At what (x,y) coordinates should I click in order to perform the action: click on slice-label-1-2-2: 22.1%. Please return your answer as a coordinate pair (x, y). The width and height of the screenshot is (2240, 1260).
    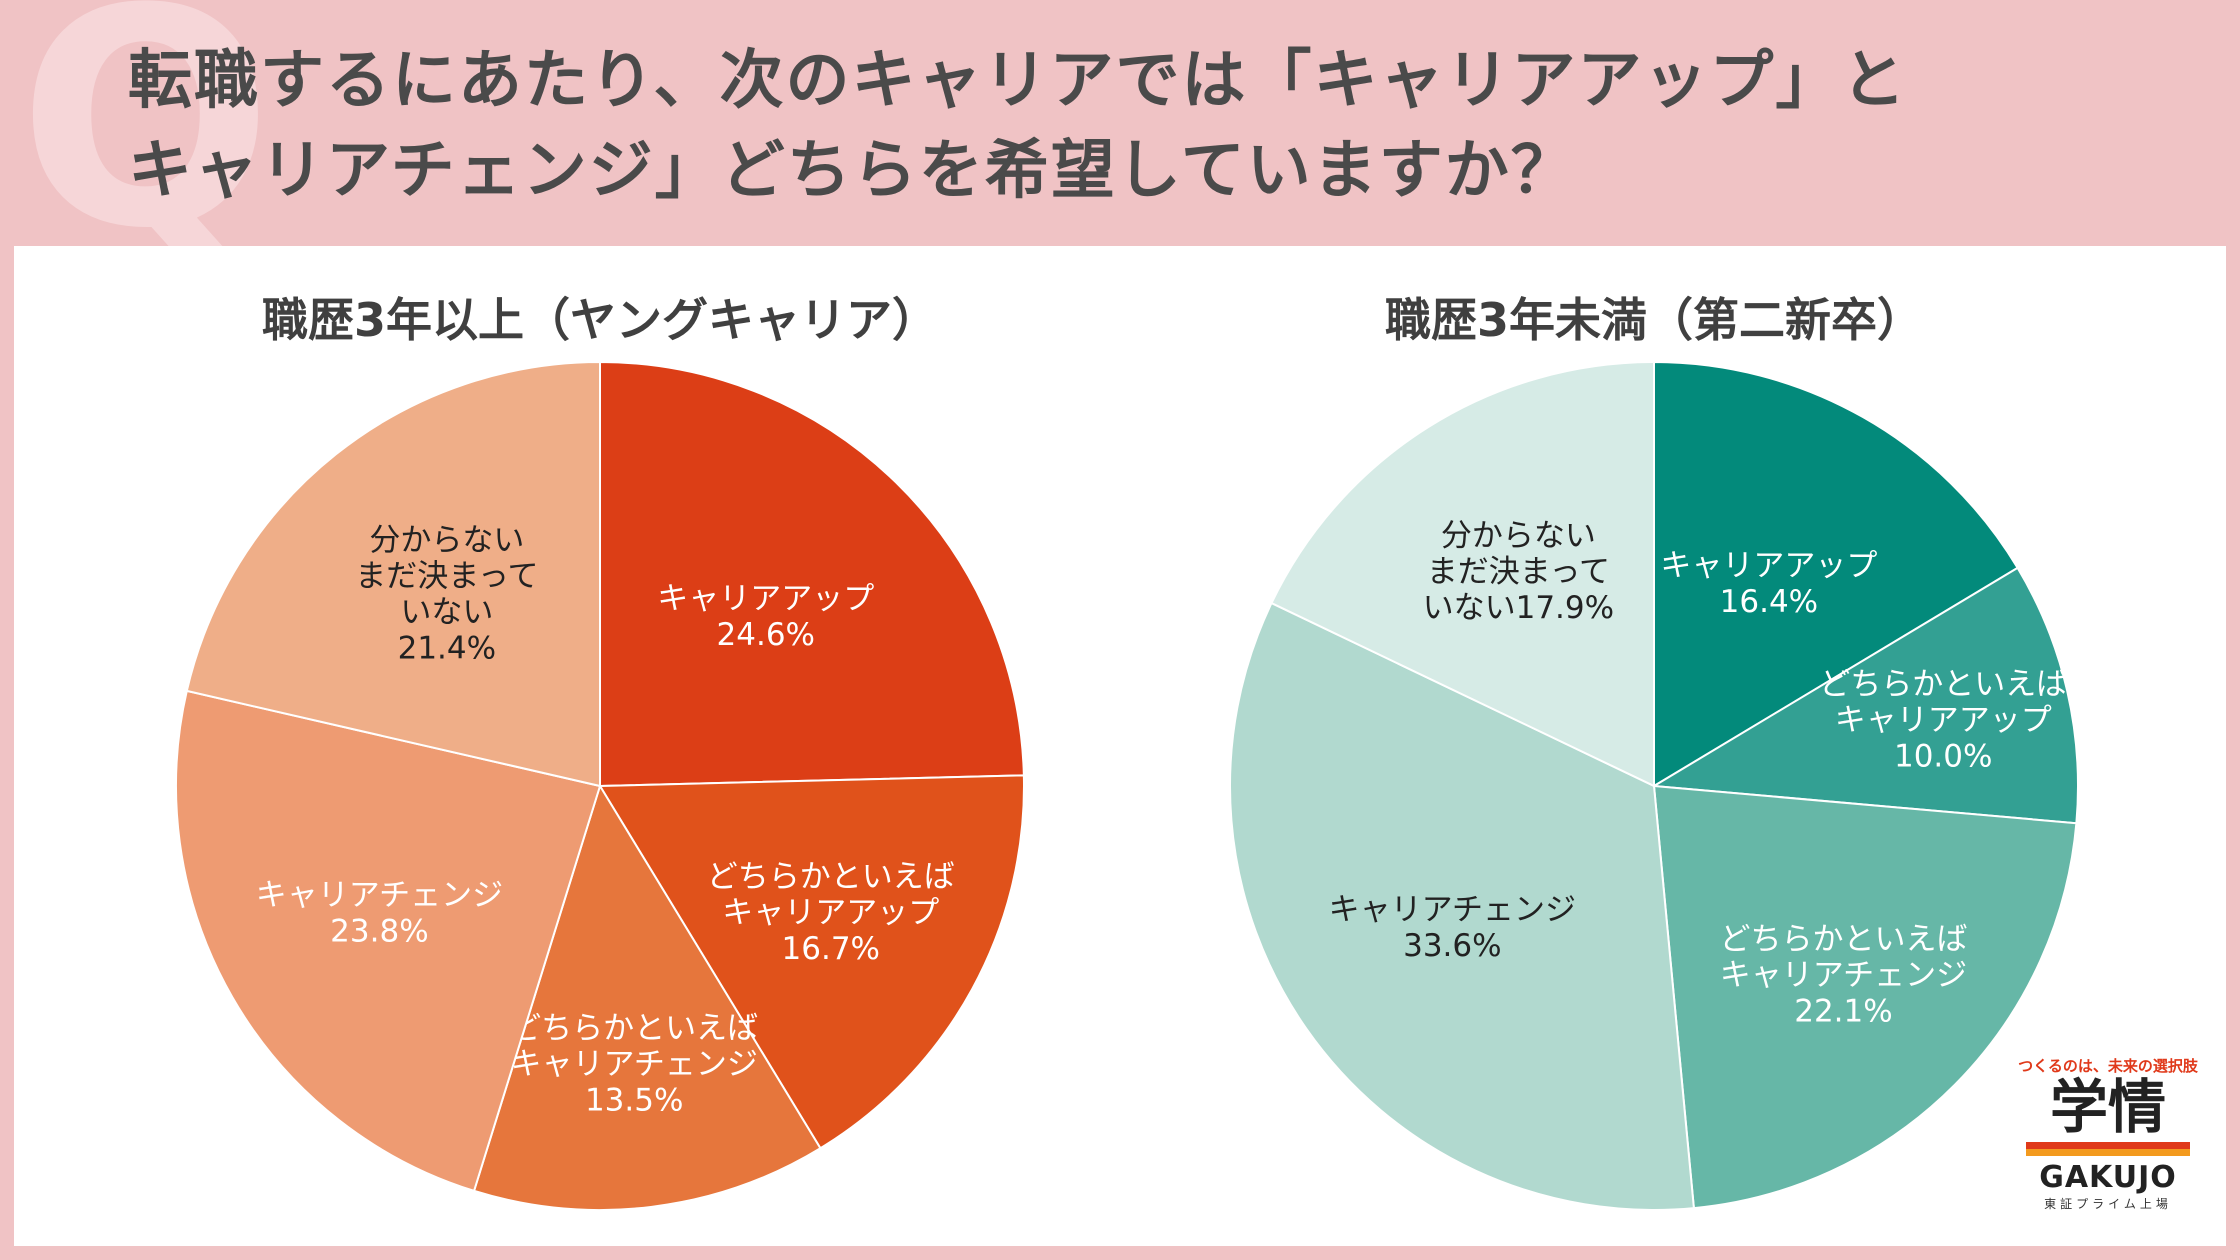
    Looking at the image, I should click on (1843, 1011).